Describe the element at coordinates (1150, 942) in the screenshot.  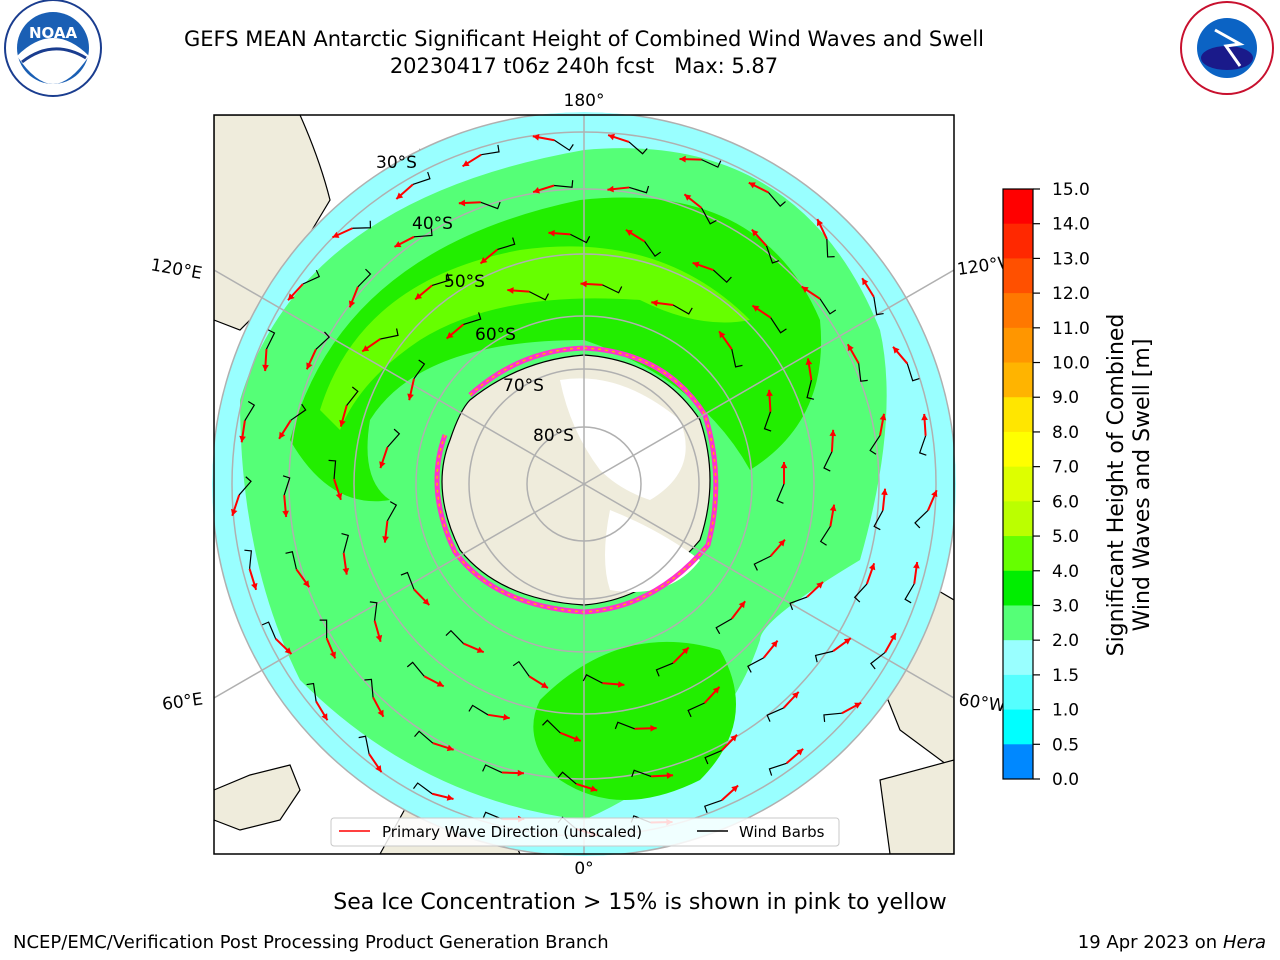
I see `footer-date: 19 Apr 2023 on` at that location.